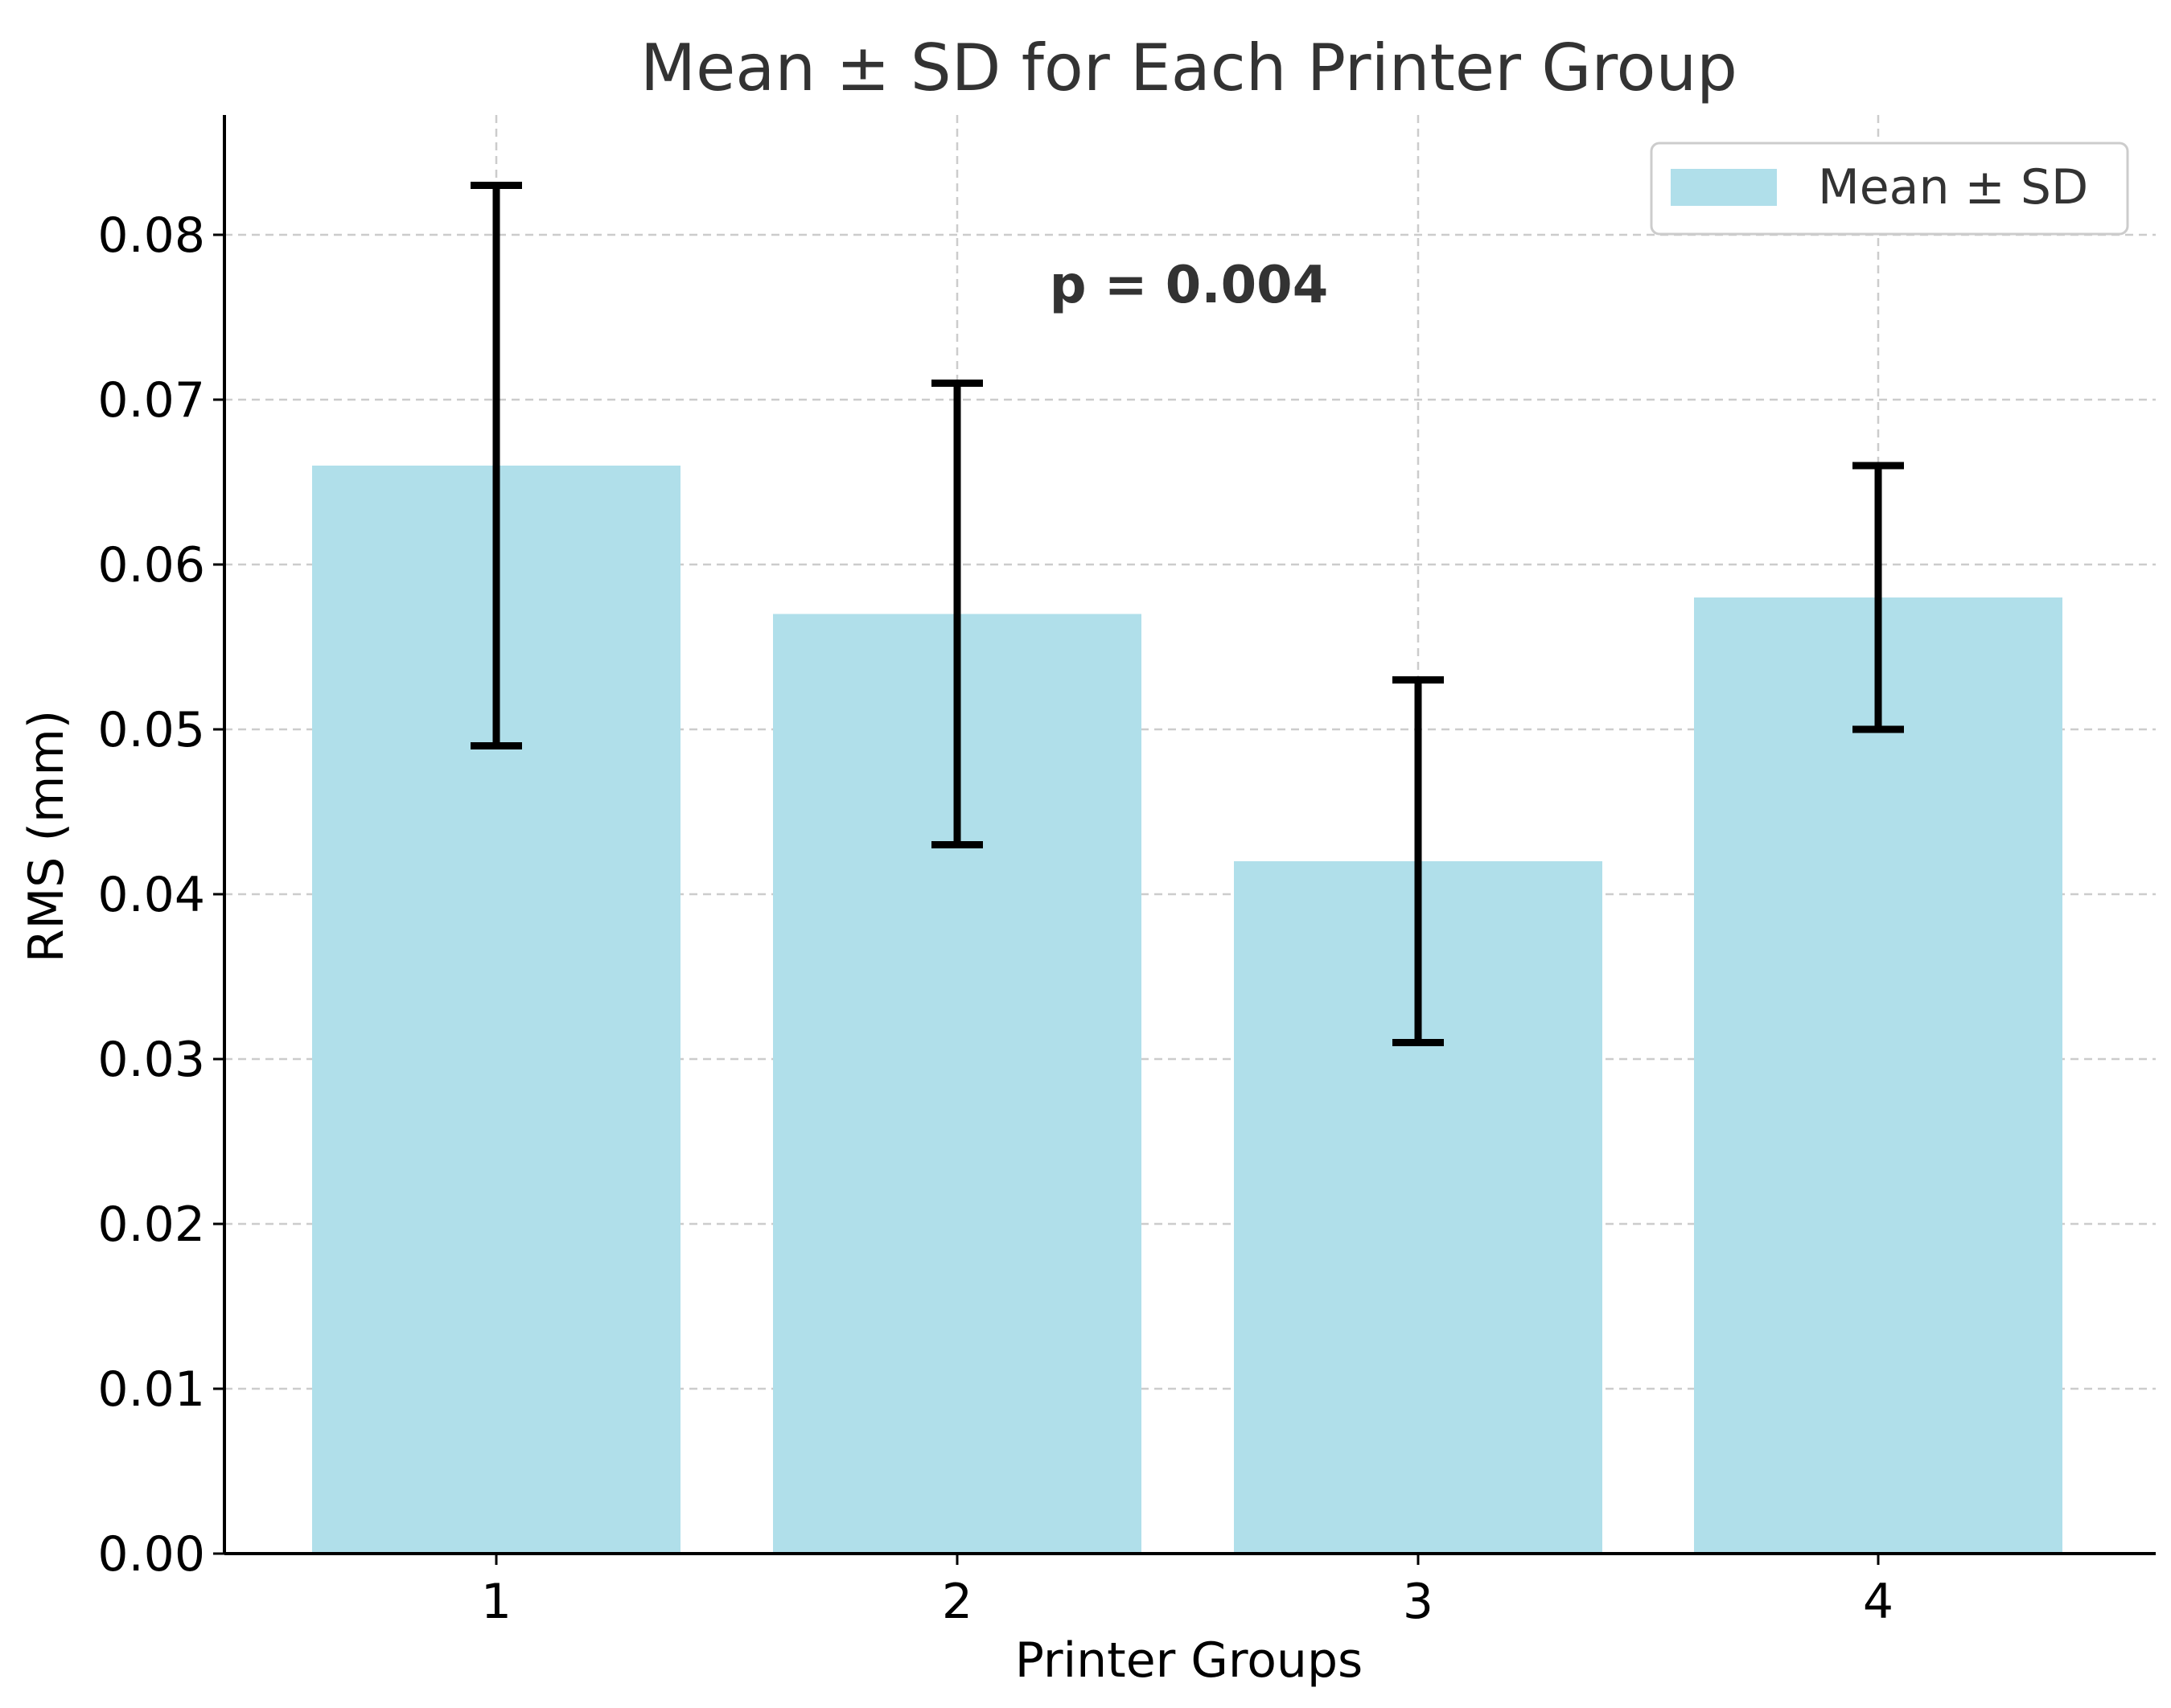 The height and width of the screenshot is (1708, 2171). What do you see at coordinates (151, 1225) in the screenshot?
I see `y-tick-label: 0.02` at bounding box center [151, 1225].